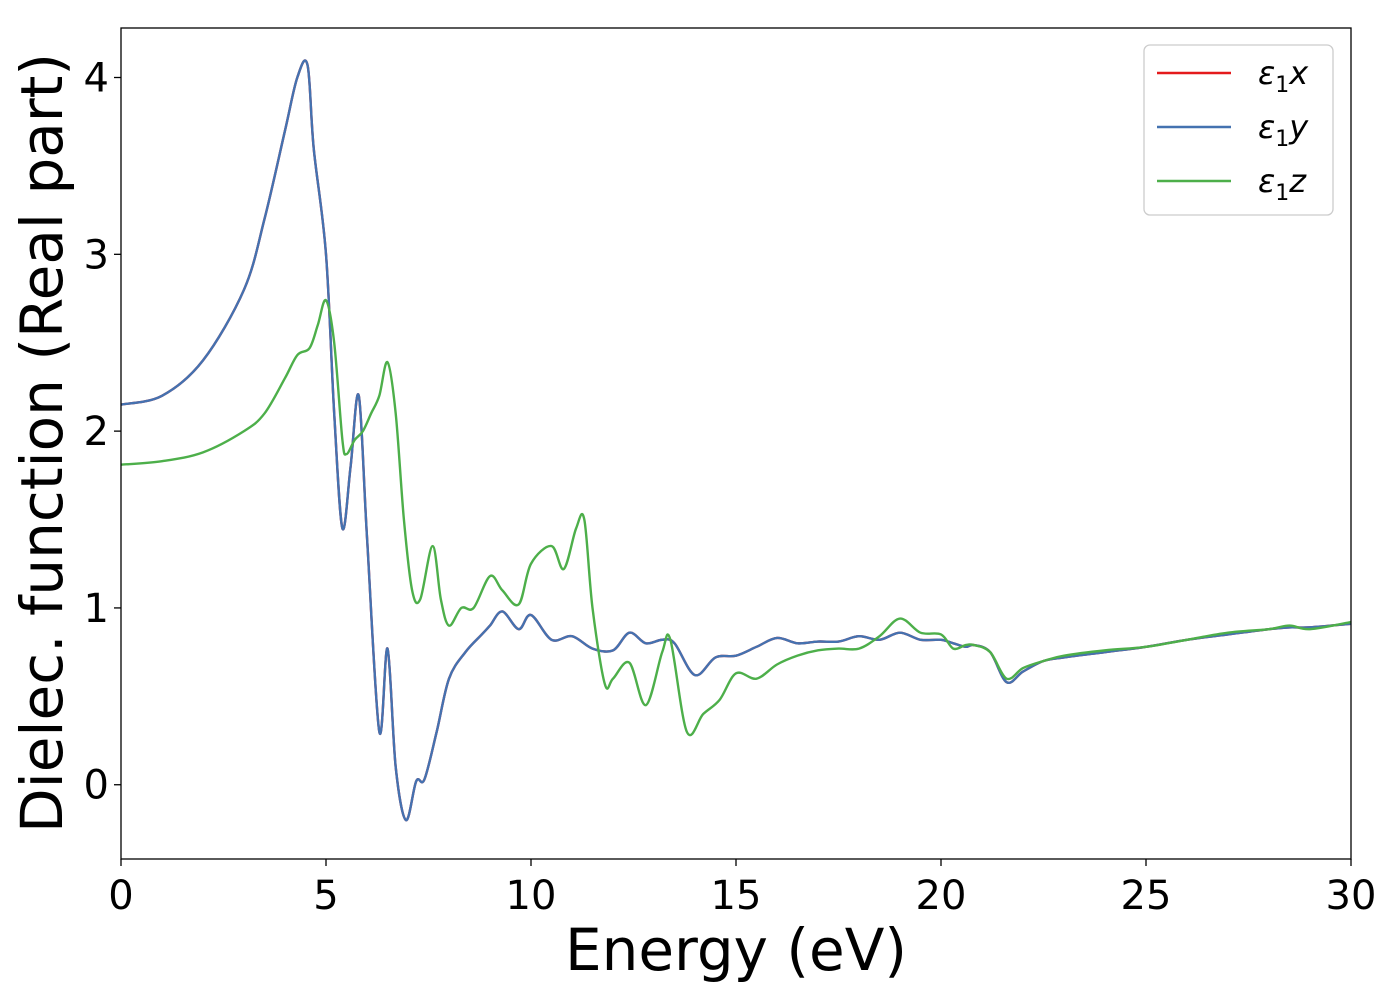 Image resolution: width=1400 pixels, height=1000 pixels. I want to click on x-tick-label: 15, so click(736, 896).